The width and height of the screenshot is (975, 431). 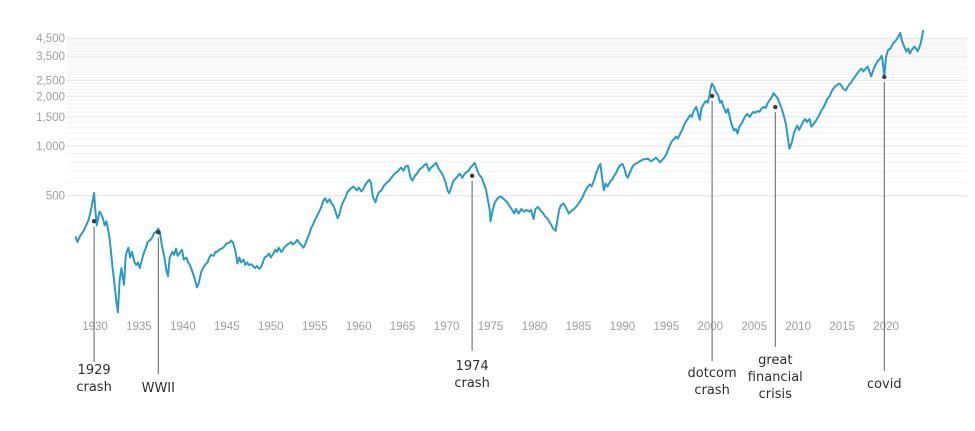 I want to click on x-tick-label: 1955, so click(x=315, y=327).